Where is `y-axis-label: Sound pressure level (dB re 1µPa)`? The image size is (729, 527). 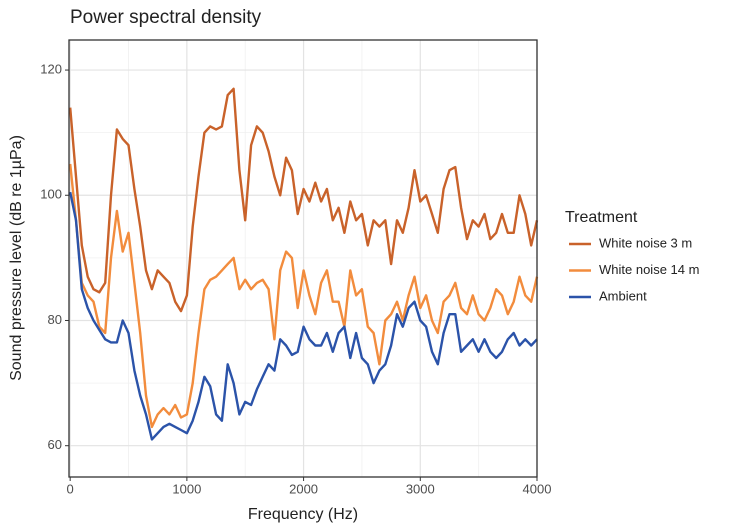
y-axis-label: Sound pressure level (dB re 1µPa) is located at coordinates (16, 258).